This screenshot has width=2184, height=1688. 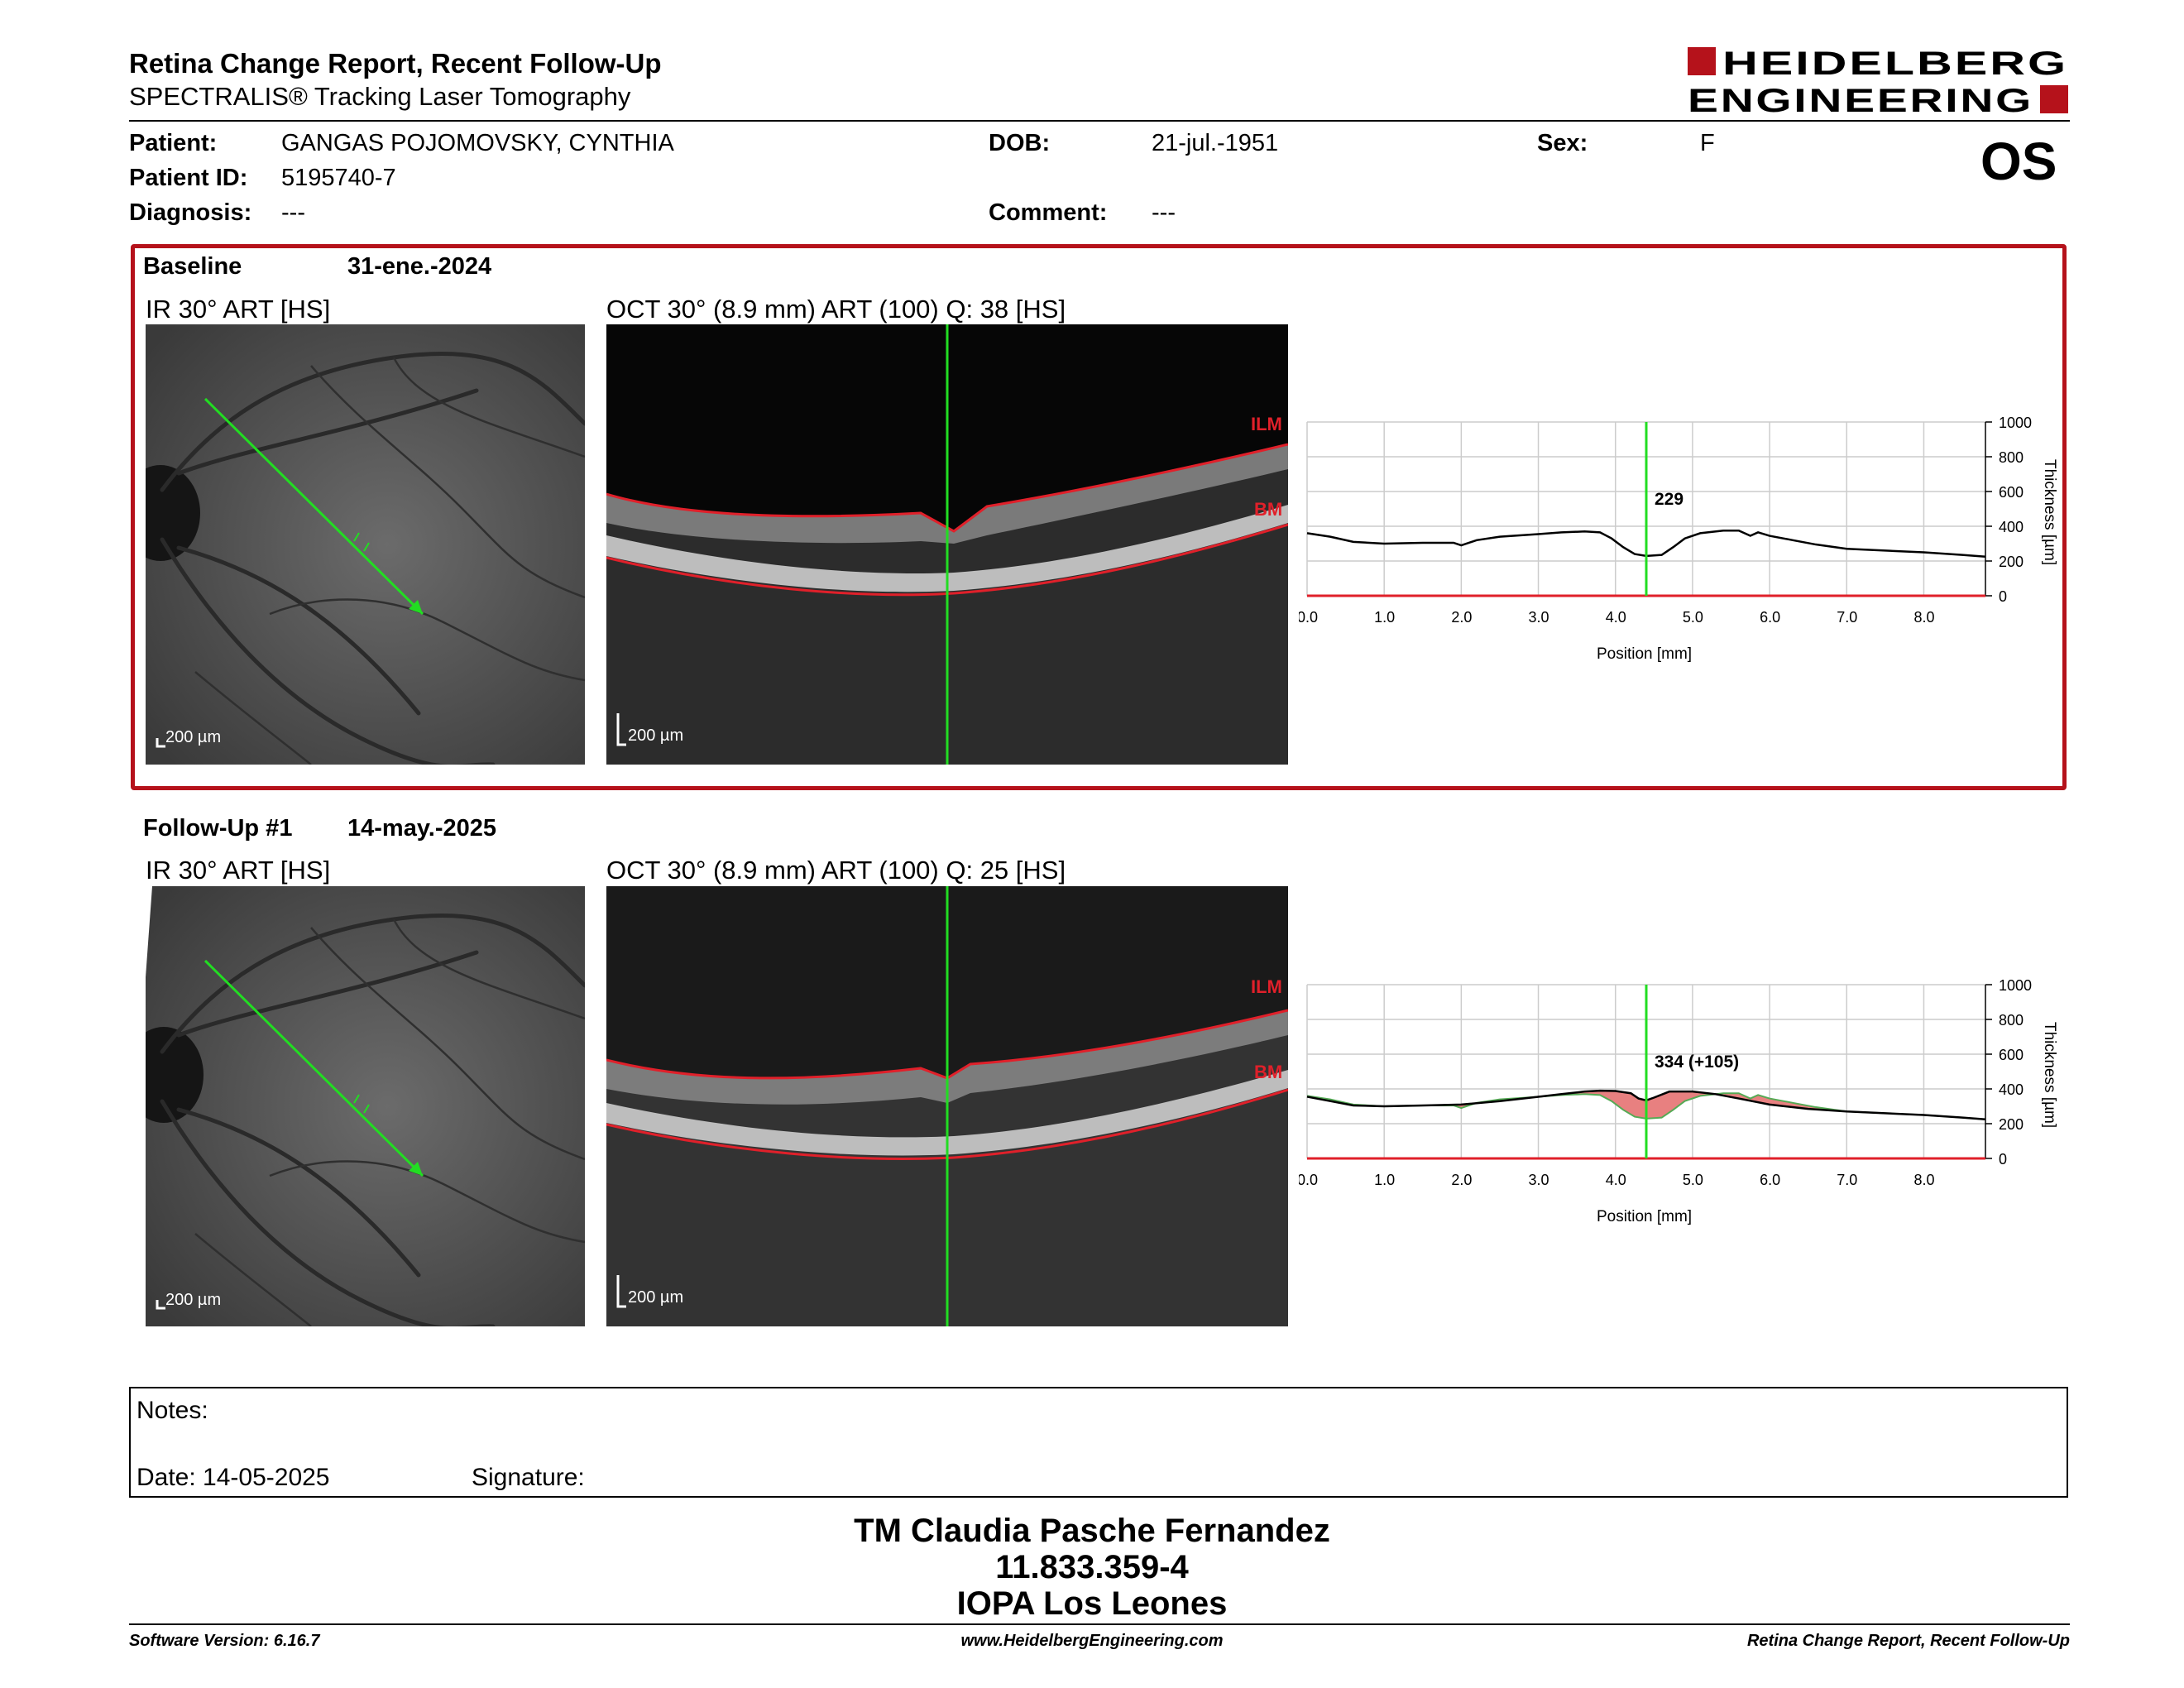 I want to click on signatory-place: IOPA Los Leones, so click(x=1092, y=1603).